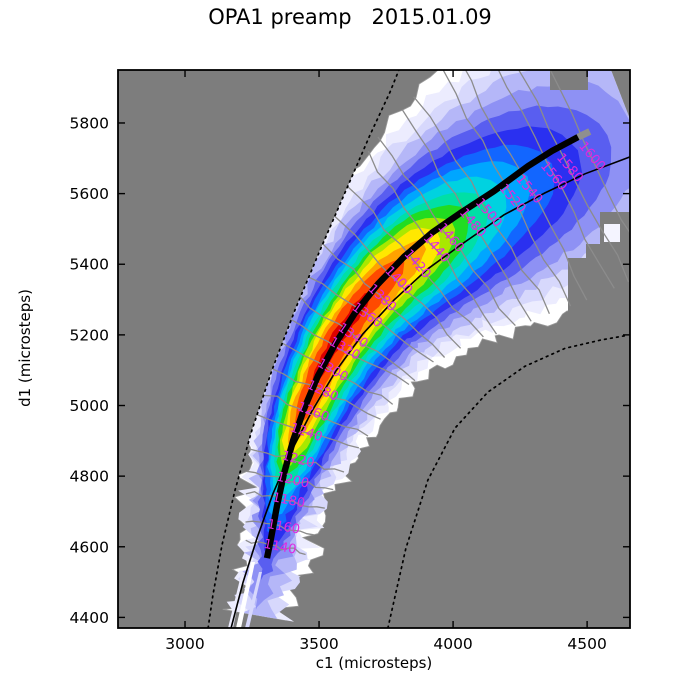  Describe the element at coordinates (89, 618) in the screenshot. I see `y-tick-label: 4400` at that location.